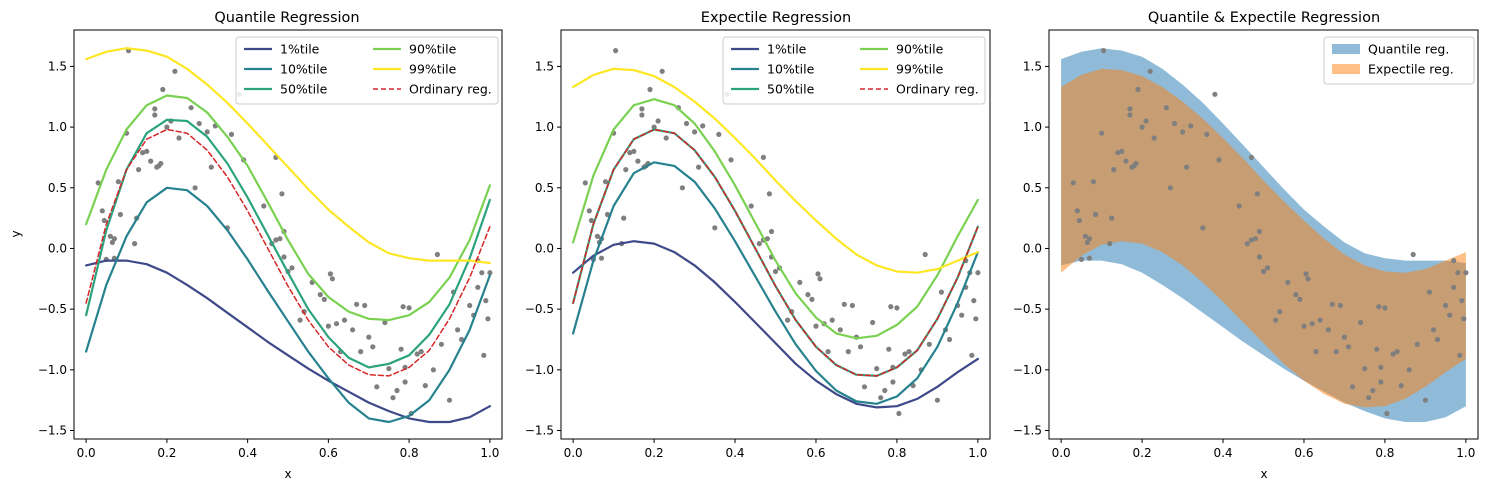 The image size is (1489, 490). Describe the element at coordinates (287, 208) in the screenshot. I see `series-line-90-tile` at that location.